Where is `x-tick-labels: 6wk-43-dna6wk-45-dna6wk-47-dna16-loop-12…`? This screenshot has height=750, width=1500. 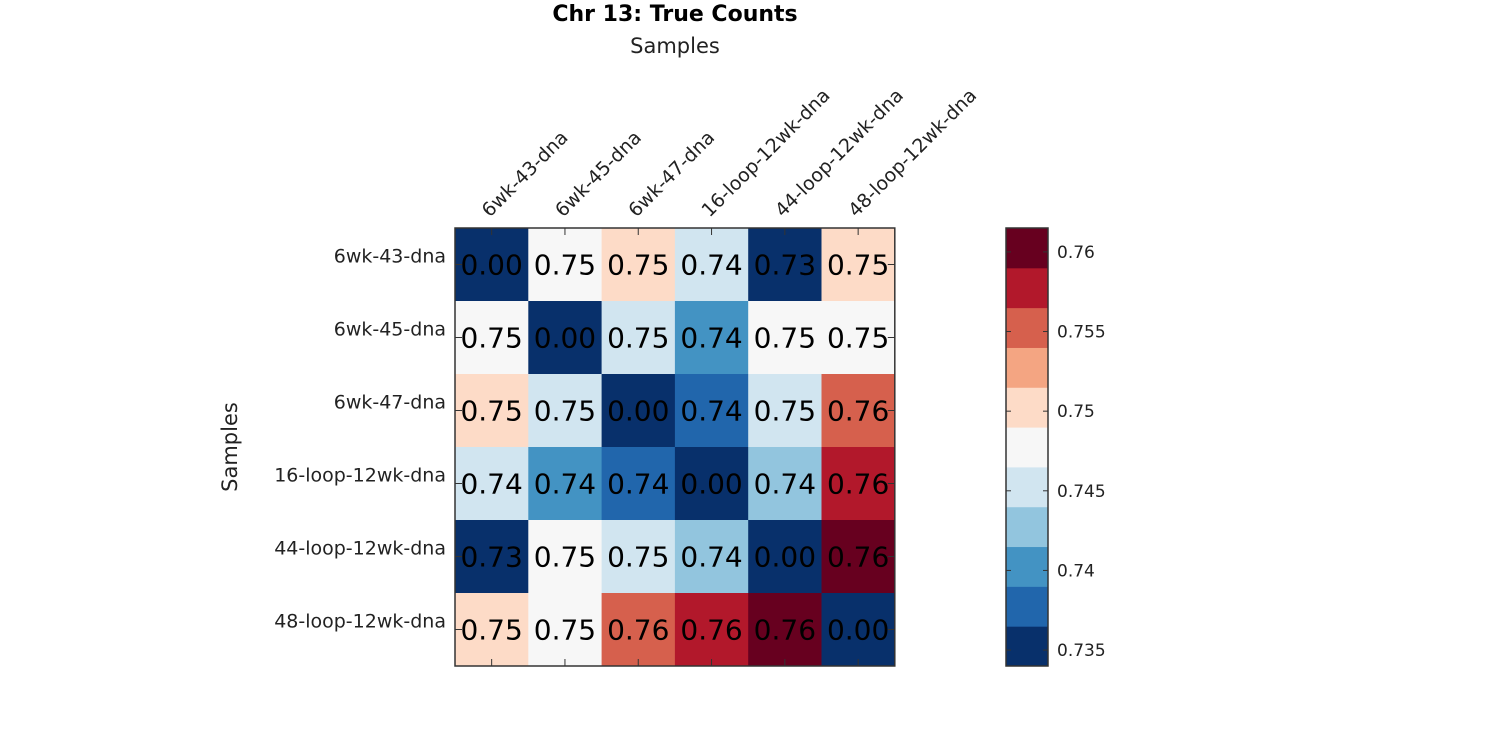 x-tick-labels: 6wk-43-dna6wk-45-dna6wk-47-dna16-loop-12… is located at coordinates (730, 152).